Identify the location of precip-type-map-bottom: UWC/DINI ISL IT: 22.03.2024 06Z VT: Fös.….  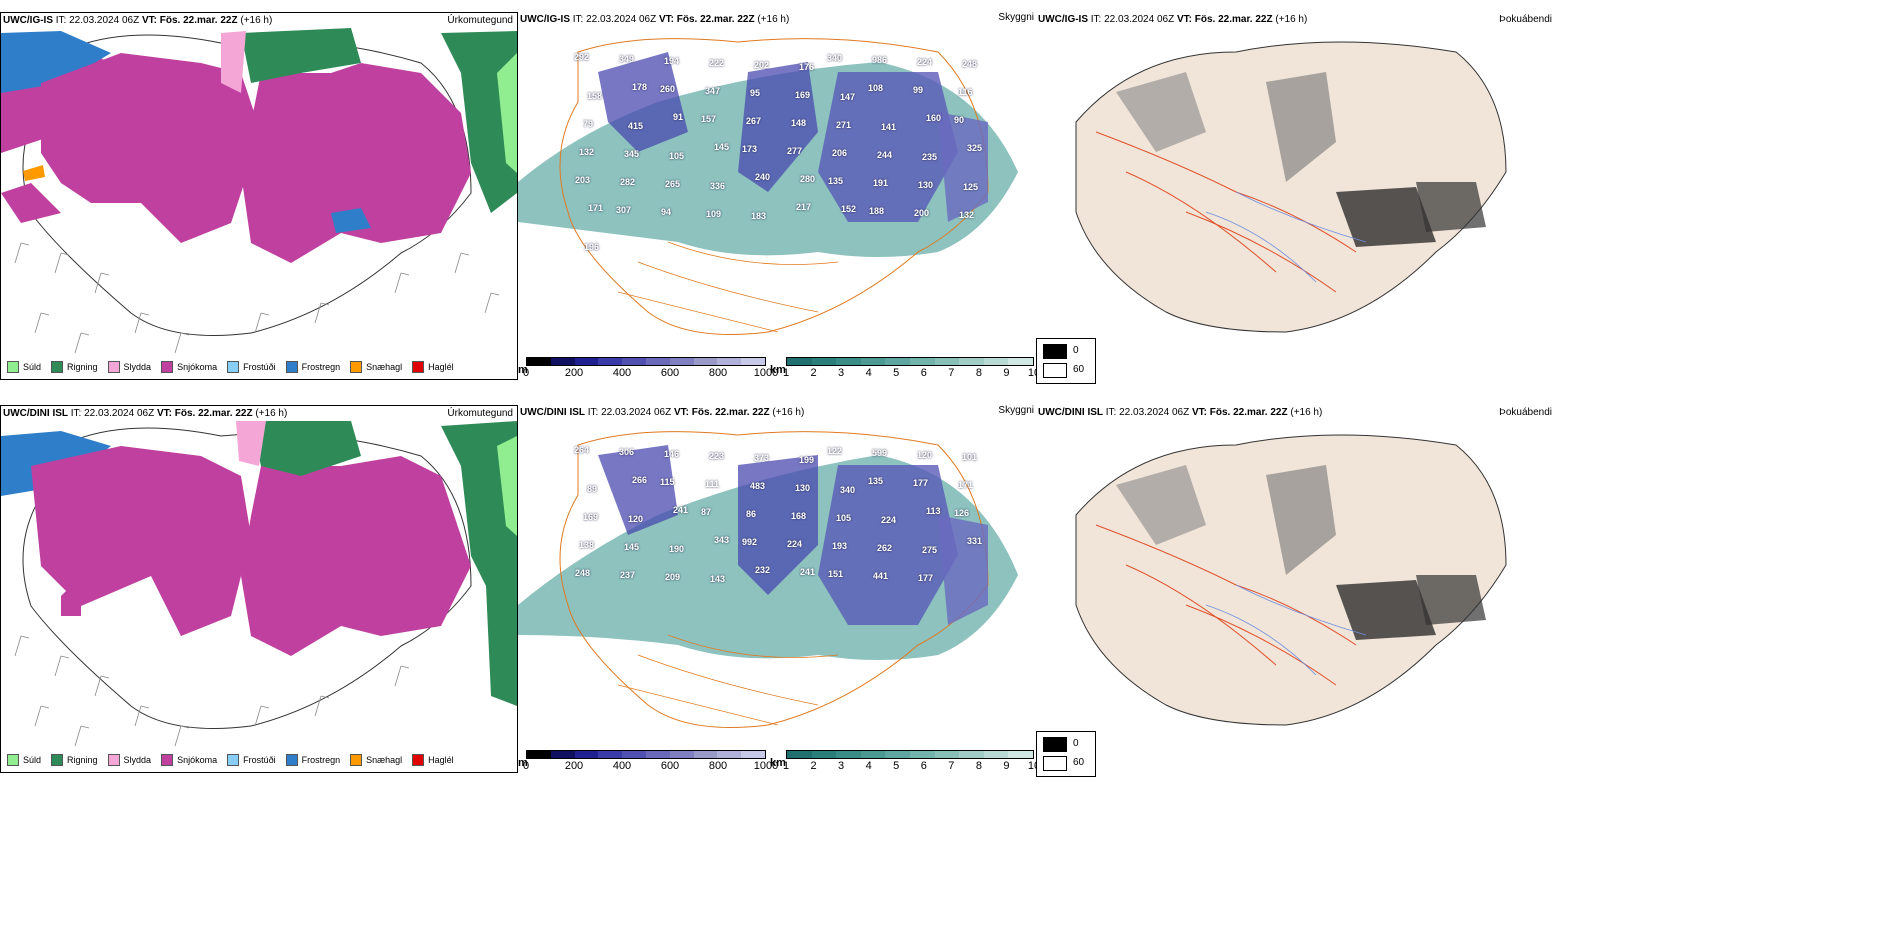
(259, 589).